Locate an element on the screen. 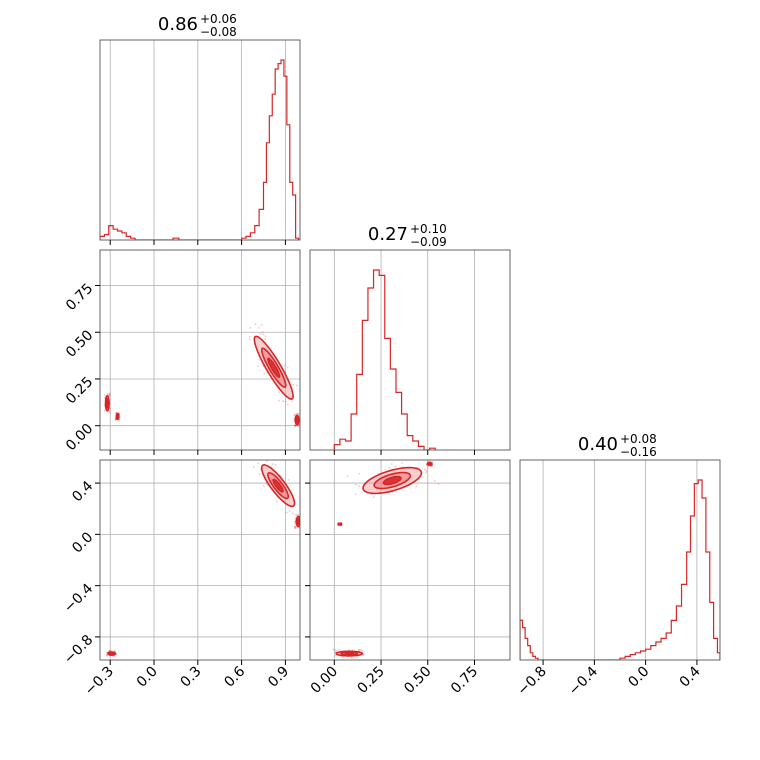 Image resolution: width=760 pixels, height=760 pixels. title-plus-error: +0.08 is located at coordinates (638, 439).